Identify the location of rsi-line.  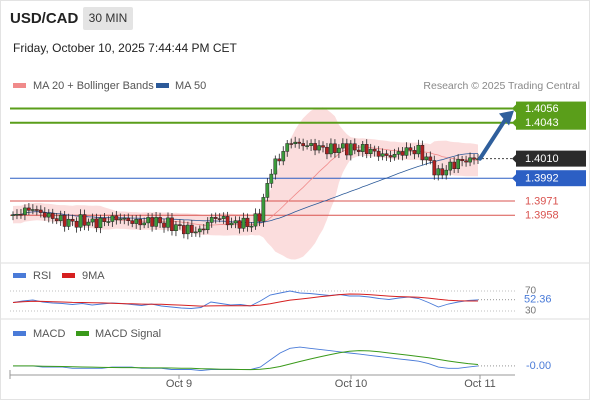
(245, 299).